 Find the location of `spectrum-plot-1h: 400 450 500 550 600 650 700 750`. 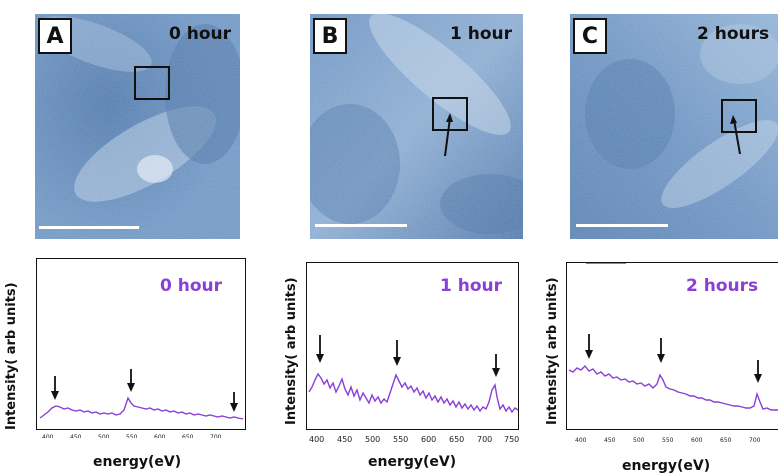

spectrum-plot-1h: 400 450 500 550 600 650 700 750 is located at coordinates (412, 353).